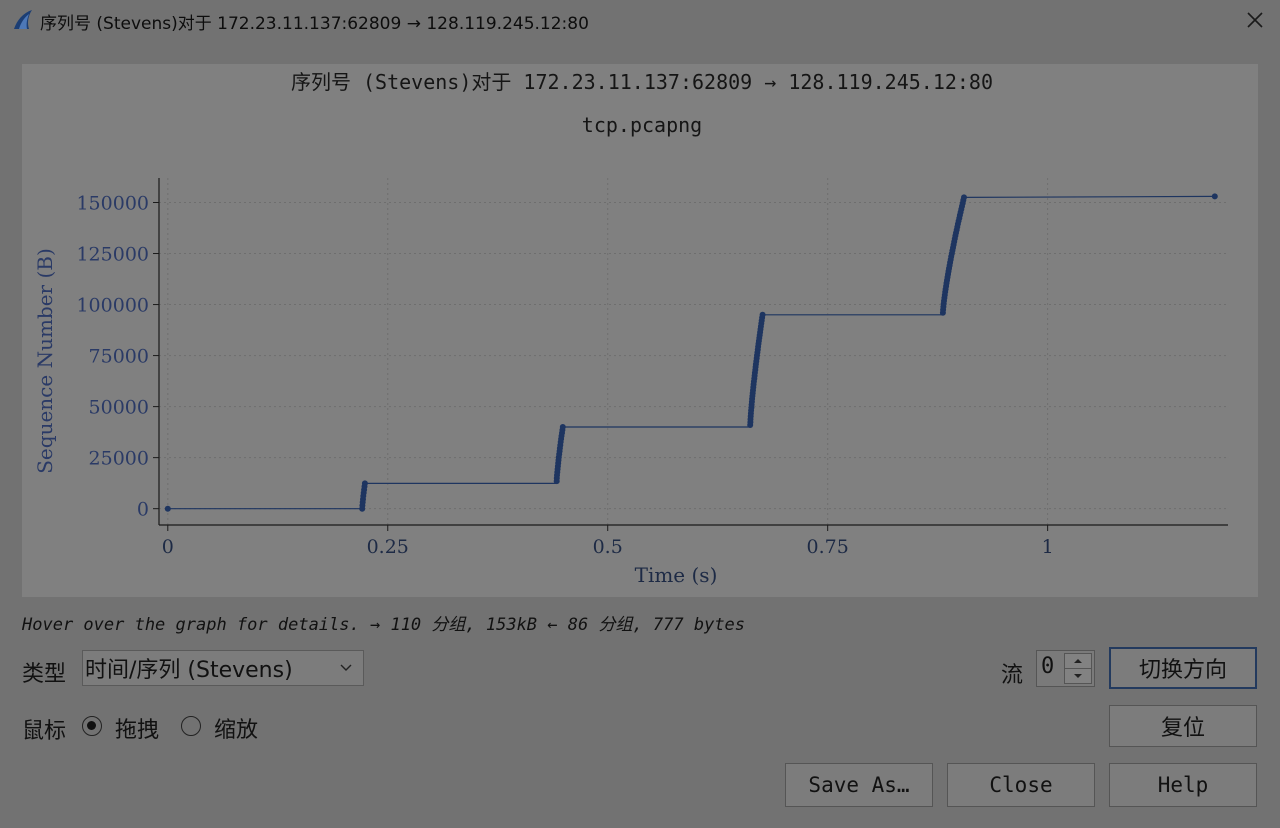 Image resolution: width=1280 pixels, height=828 pixels. Describe the element at coordinates (112, 306) in the screenshot. I see `y-tick-label: 100000` at that location.